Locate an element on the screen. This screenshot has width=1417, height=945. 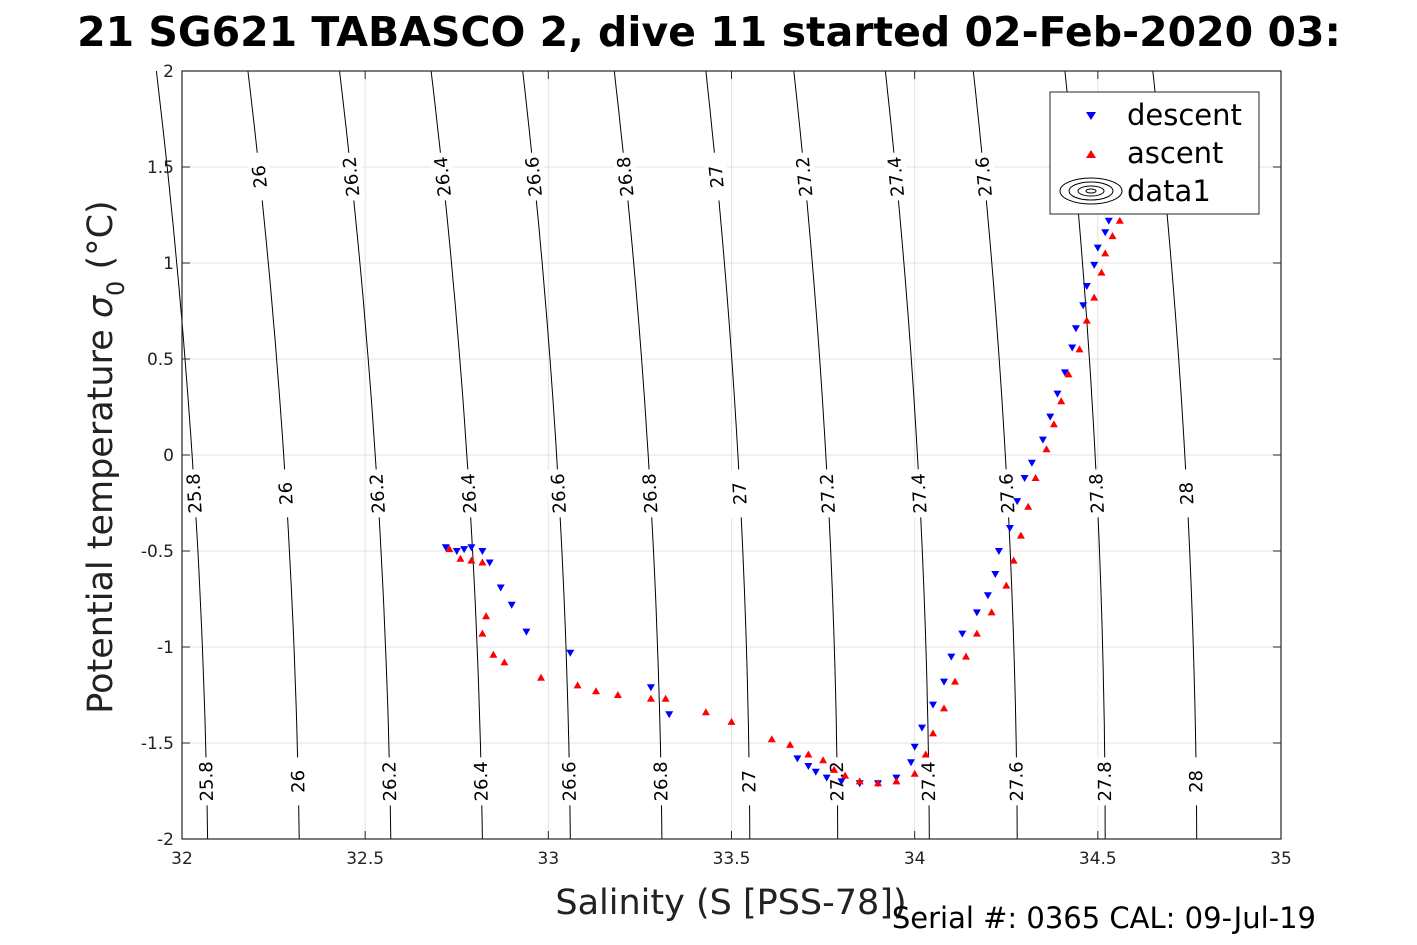
isopycnal-label: 25.8 is located at coordinates (207, 781).